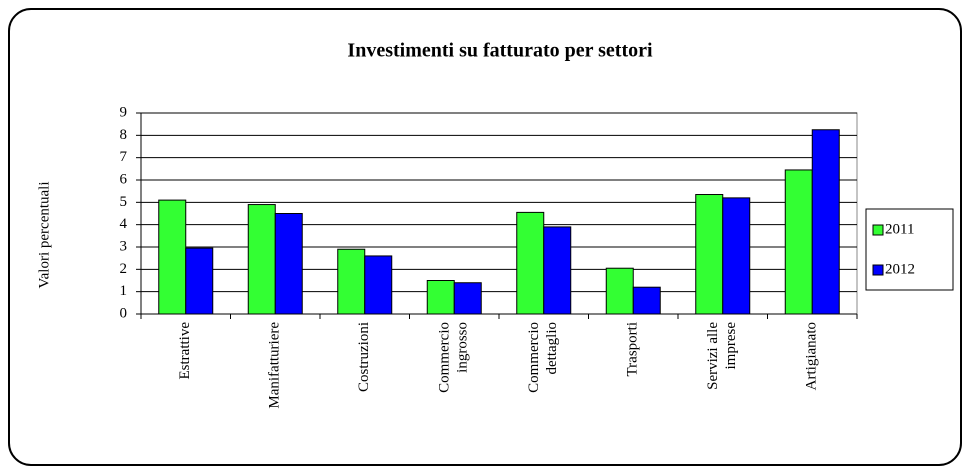  Describe the element at coordinates (463, 347) in the screenshot. I see `x-tick-label: ingrosso` at that location.